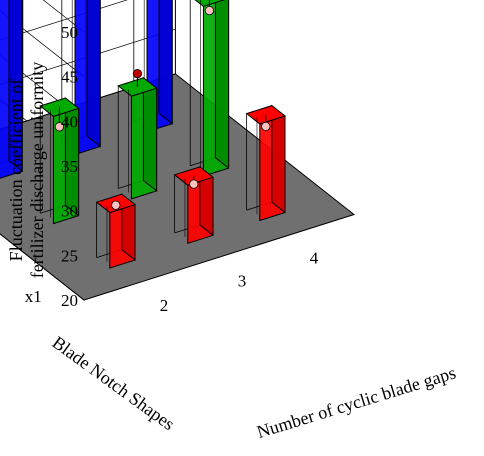 Image resolution: width=484 pixels, height=456 pixels. Describe the element at coordinates (69, 121) in the screenshot. I see `z-tick-label: 40` at that location.